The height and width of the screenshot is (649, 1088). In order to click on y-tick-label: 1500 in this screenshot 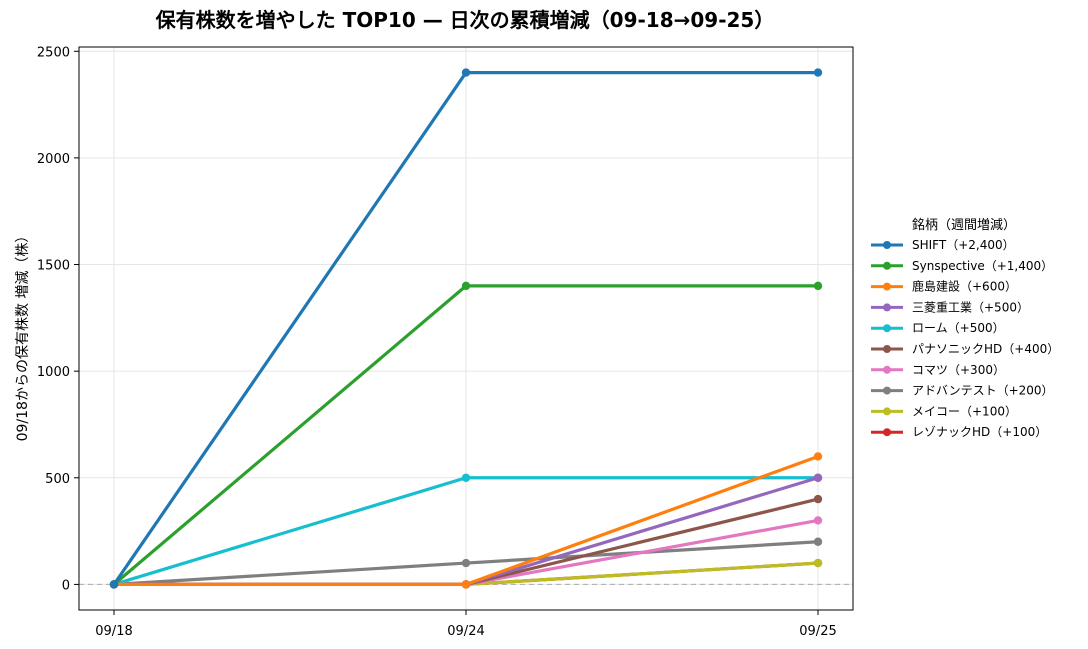, I will do `click(53, 266)`.